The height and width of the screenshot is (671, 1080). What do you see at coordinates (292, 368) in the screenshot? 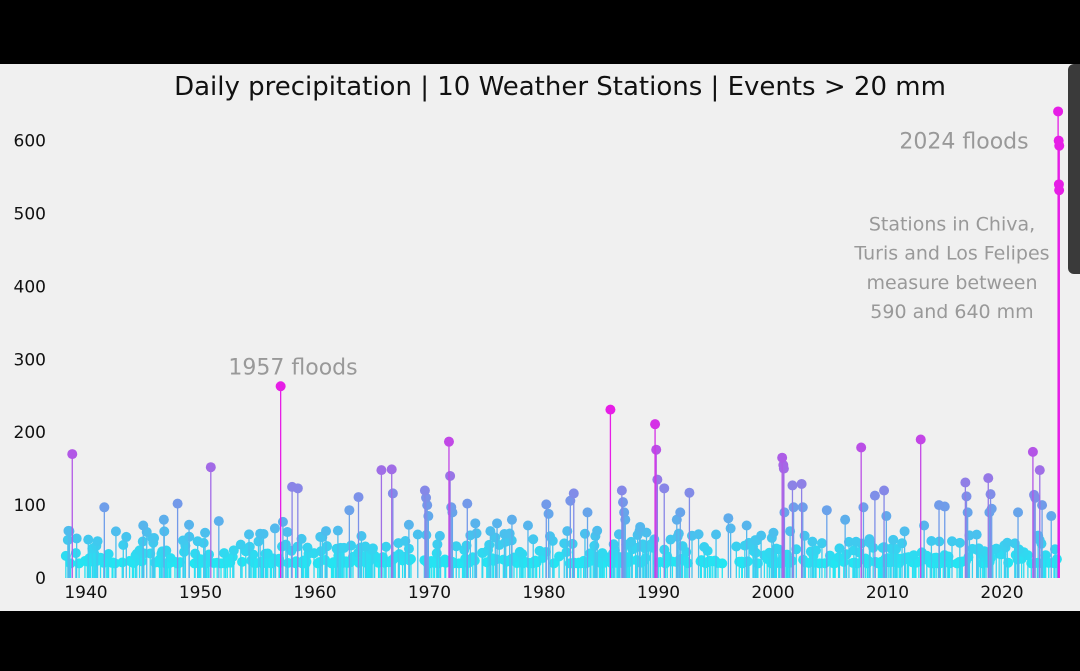
I see `annotation-text: 1957 floods` at bounding box center [292, 368].